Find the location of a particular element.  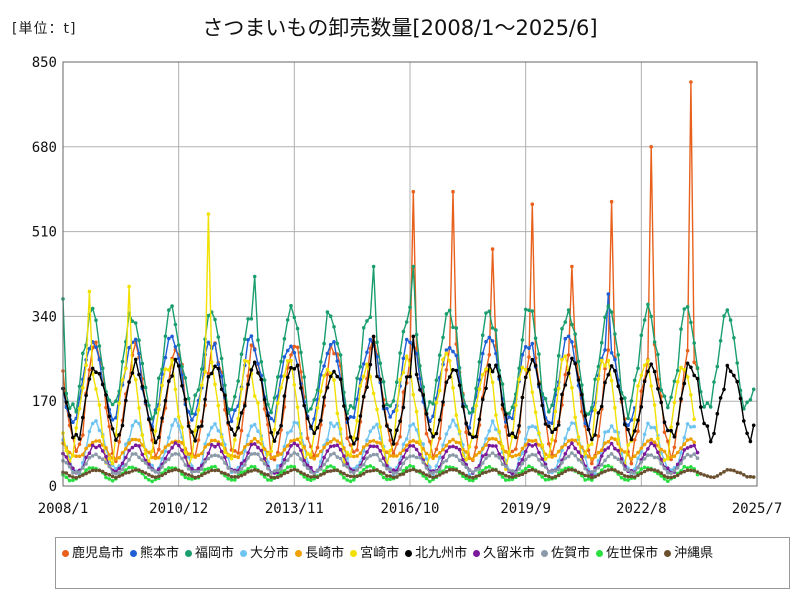

legend-label: 久留米市 is located at coordinates (509, 553).